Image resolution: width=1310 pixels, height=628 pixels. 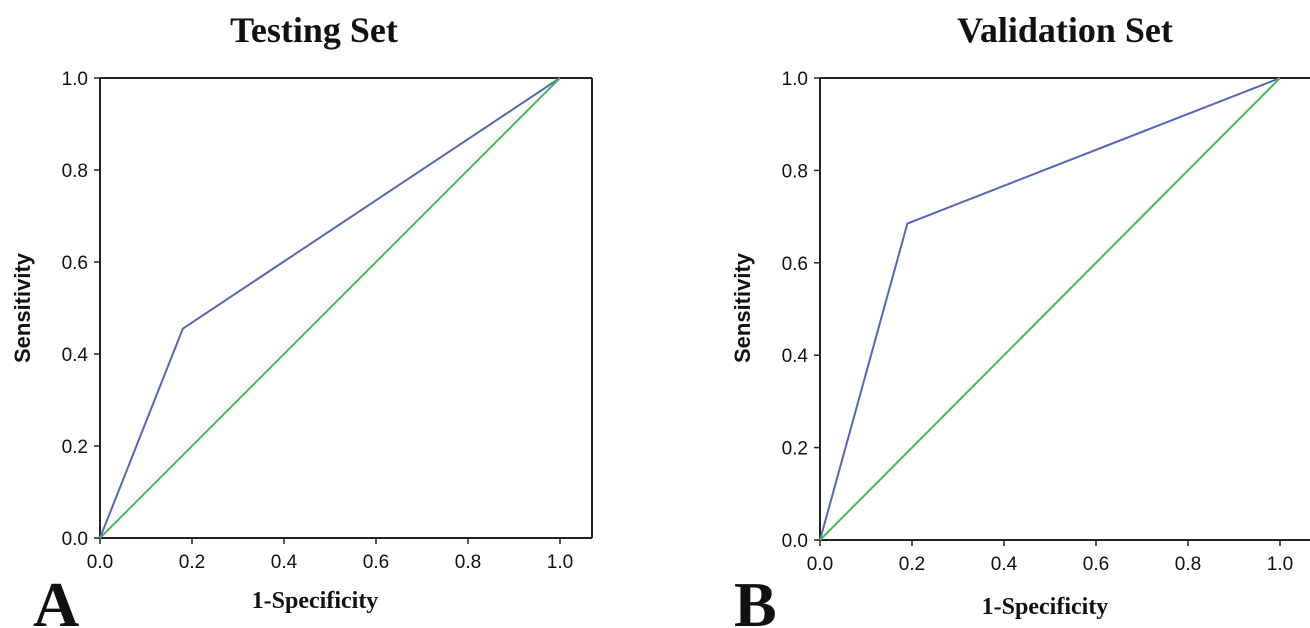 What do you see at coordinates (795, 171) in the screenshot?
I see `y-tick-label-b: 0.8` at bounding box center [795, 171].